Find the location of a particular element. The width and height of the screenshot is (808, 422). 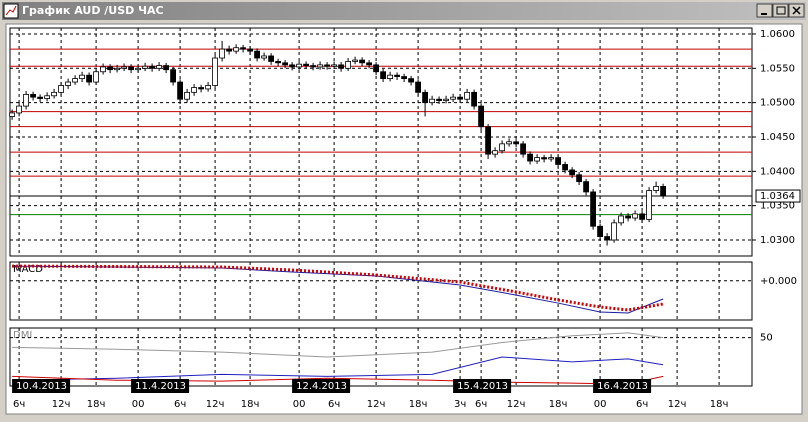

y-tick-label: 1.0300 is located at coordinates (777, 240).